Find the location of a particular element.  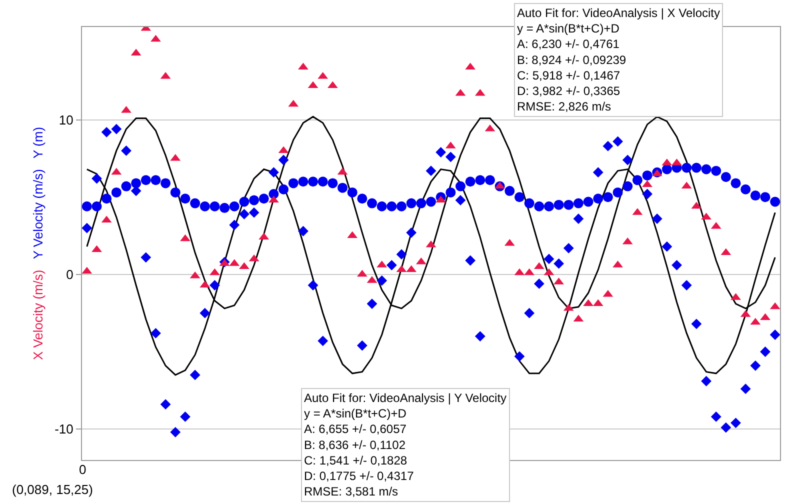

text: Y Velocity (m/s) is located at coordinates (38, 214).